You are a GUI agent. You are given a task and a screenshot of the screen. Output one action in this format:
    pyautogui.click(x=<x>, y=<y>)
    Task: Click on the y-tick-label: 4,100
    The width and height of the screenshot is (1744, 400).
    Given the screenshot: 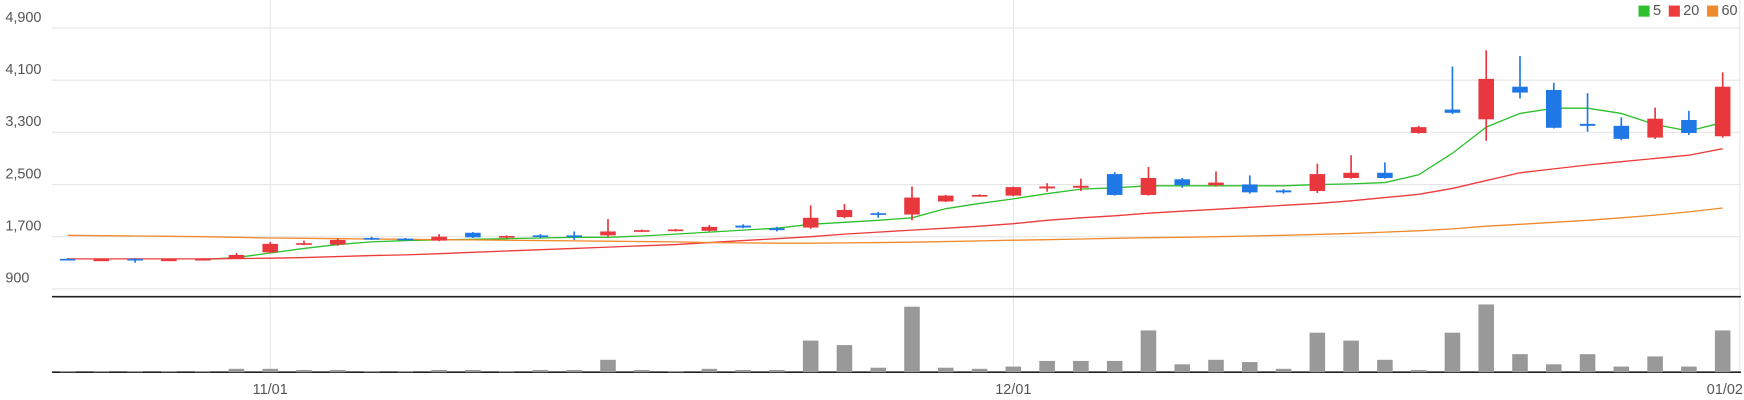 What is the action you would take?
    pyautogui.click(x=23, y=70)
    